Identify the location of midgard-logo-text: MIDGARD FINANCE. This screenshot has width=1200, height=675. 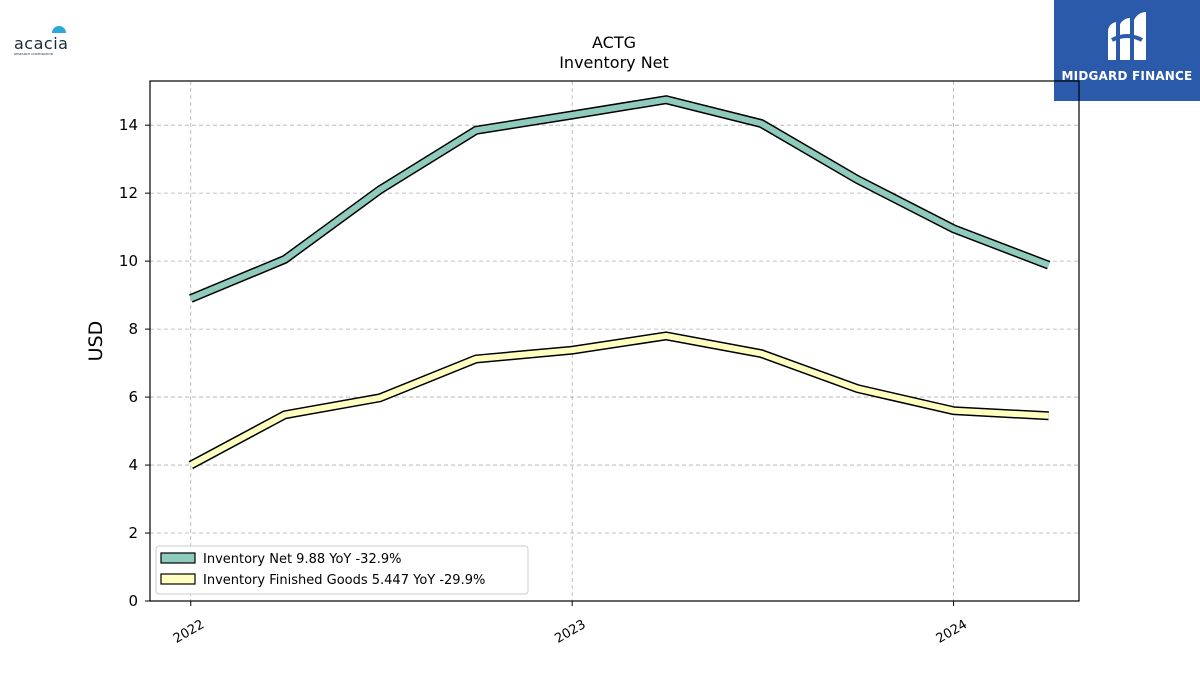
(1127, 76).